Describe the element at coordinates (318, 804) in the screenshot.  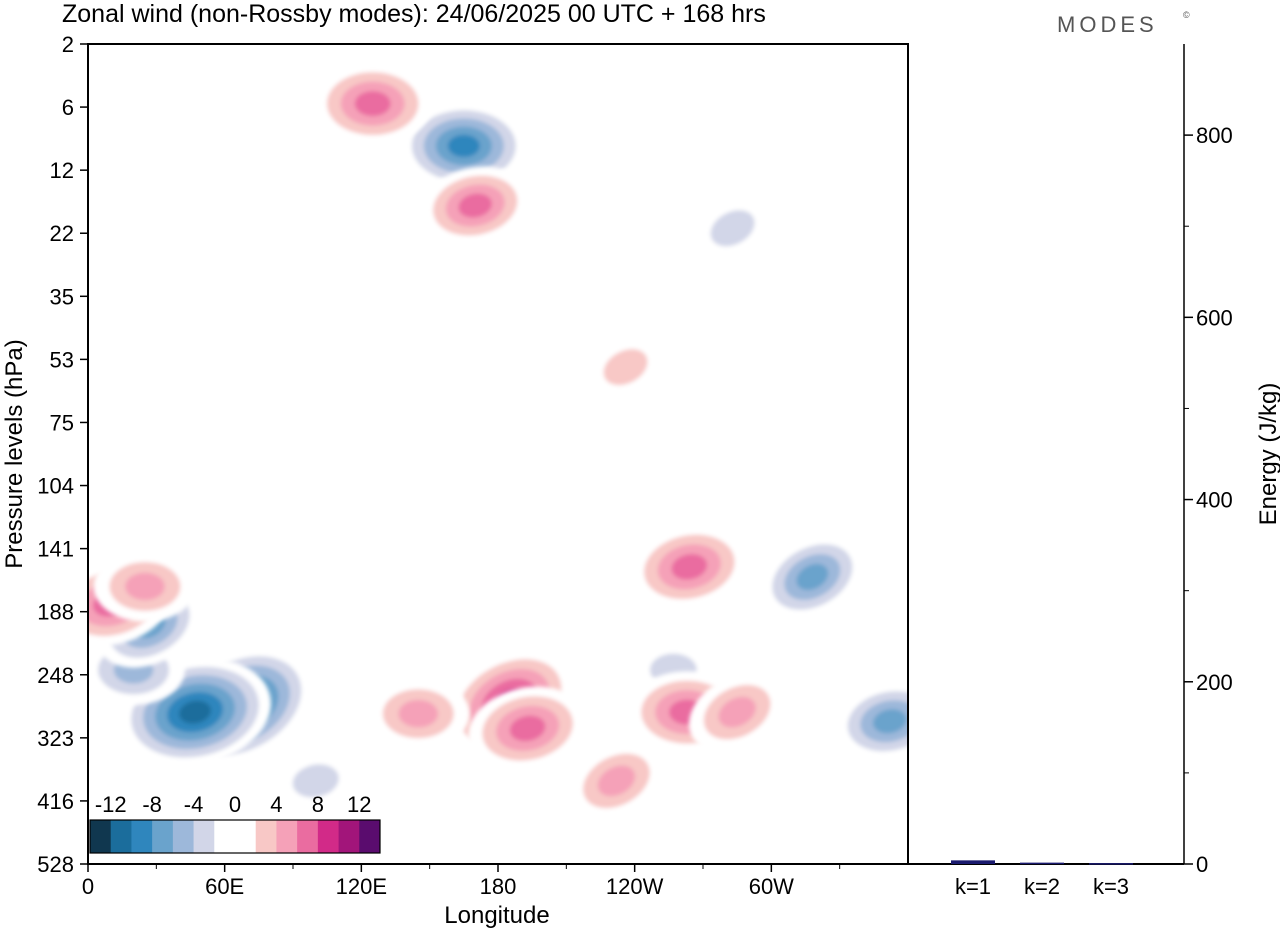
I see `colorbar-tick-label: 8` at that location.